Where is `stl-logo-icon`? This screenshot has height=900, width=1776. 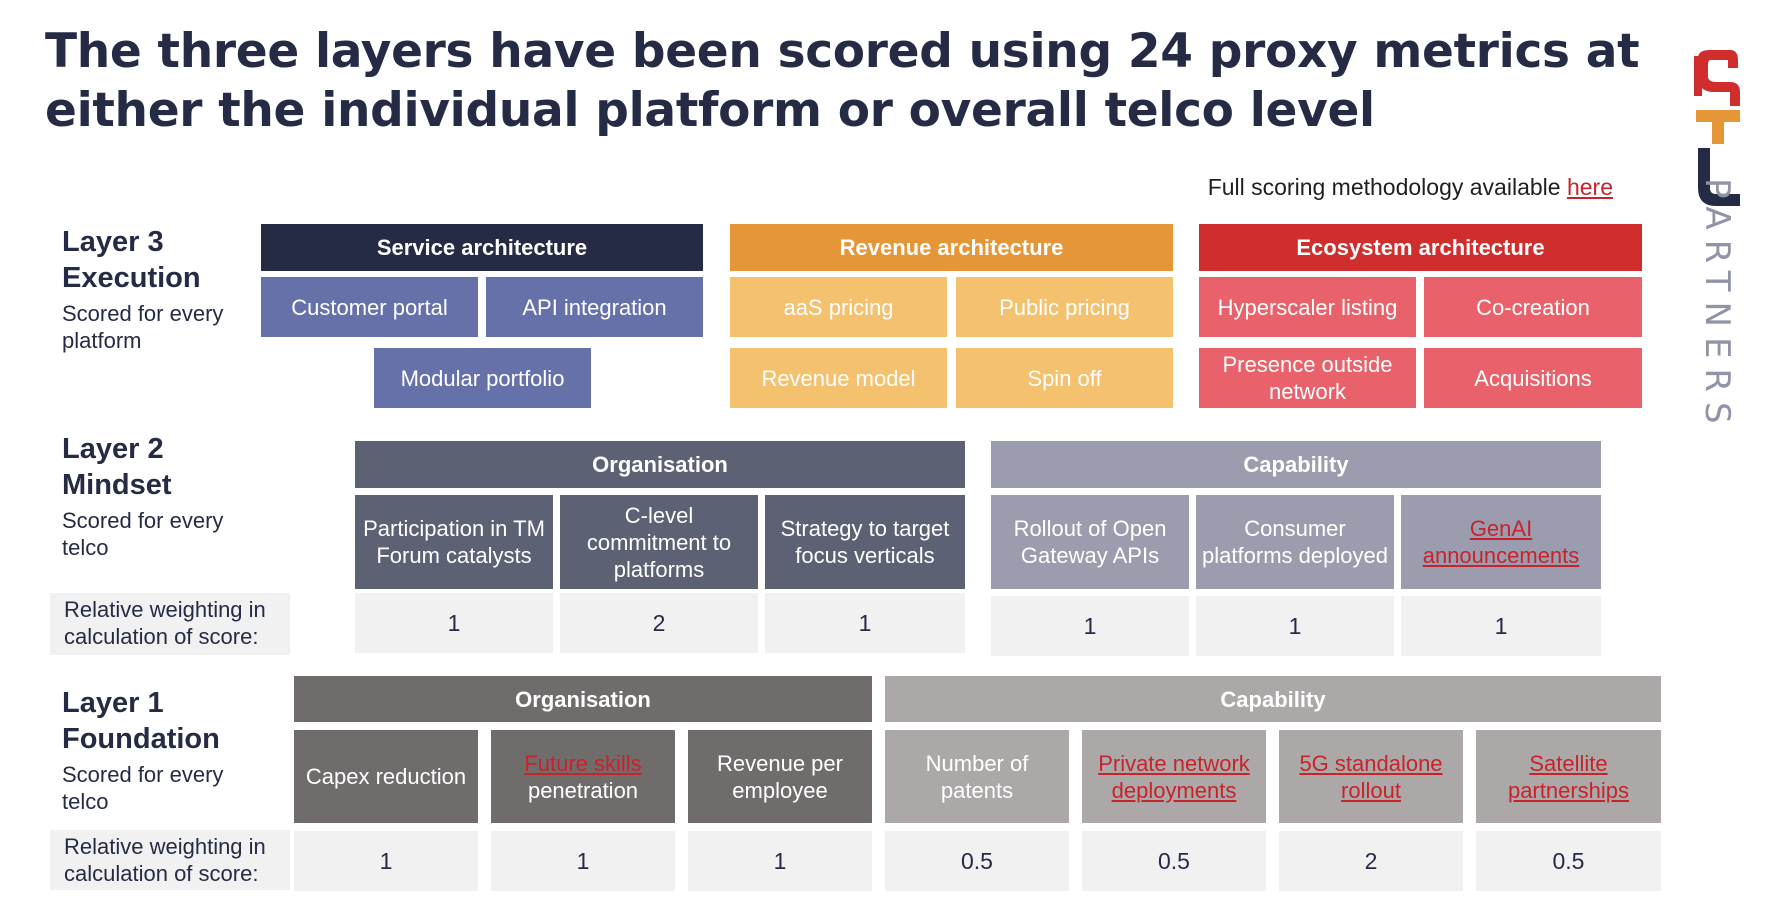
stl-logo-icon is located at coordinates (1717, 128).